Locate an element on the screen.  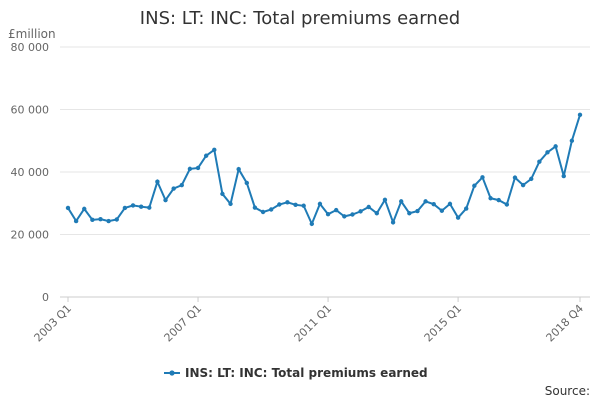
x-tick-label: 2015 Q1 is located at coordinates (443, 323).